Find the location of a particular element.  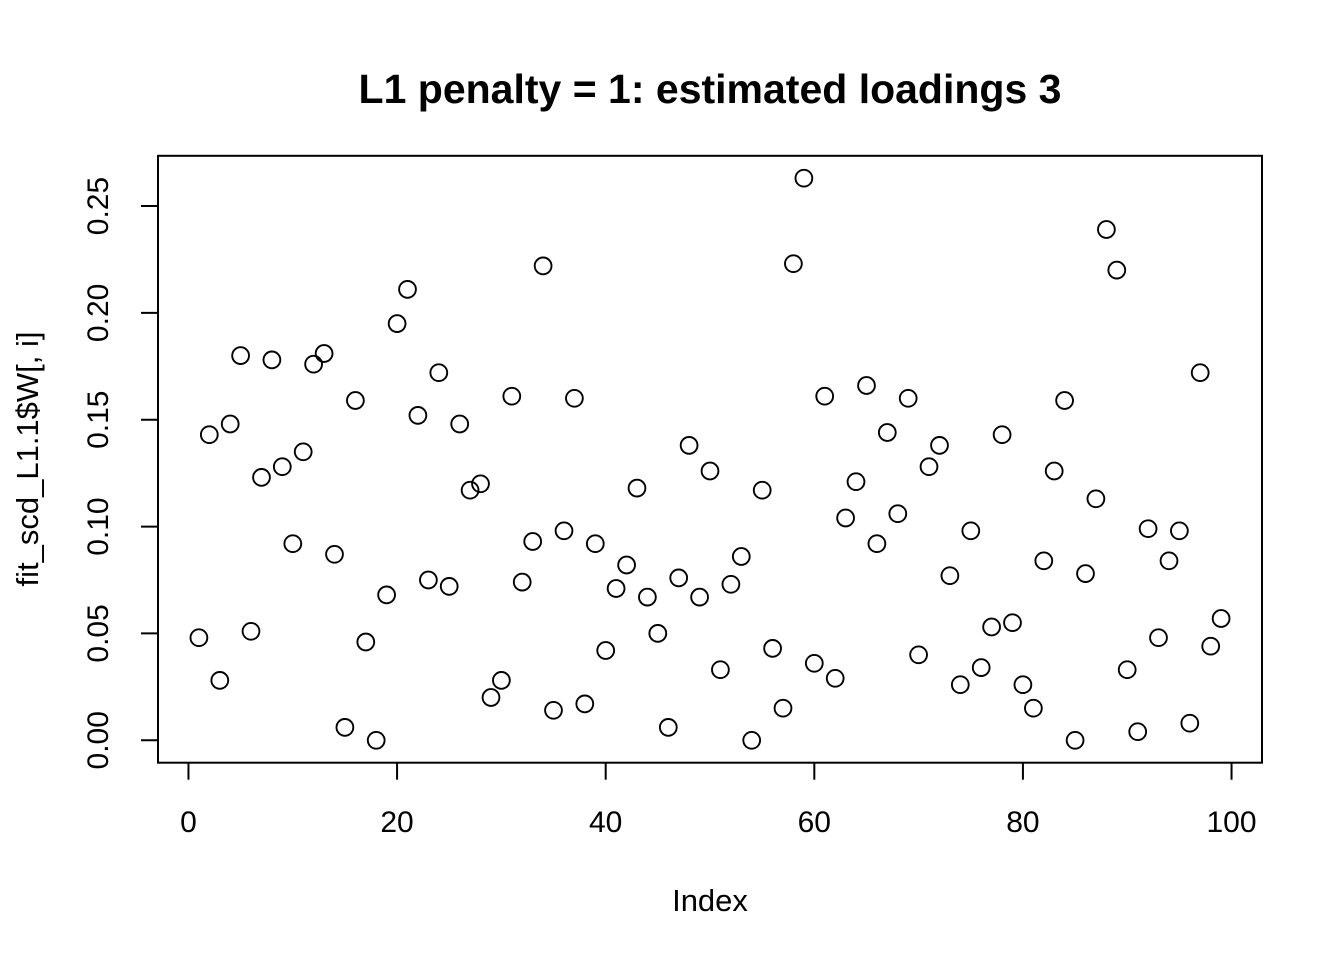

y-tick-label: 0.25 is located at coordinates (98, 206).